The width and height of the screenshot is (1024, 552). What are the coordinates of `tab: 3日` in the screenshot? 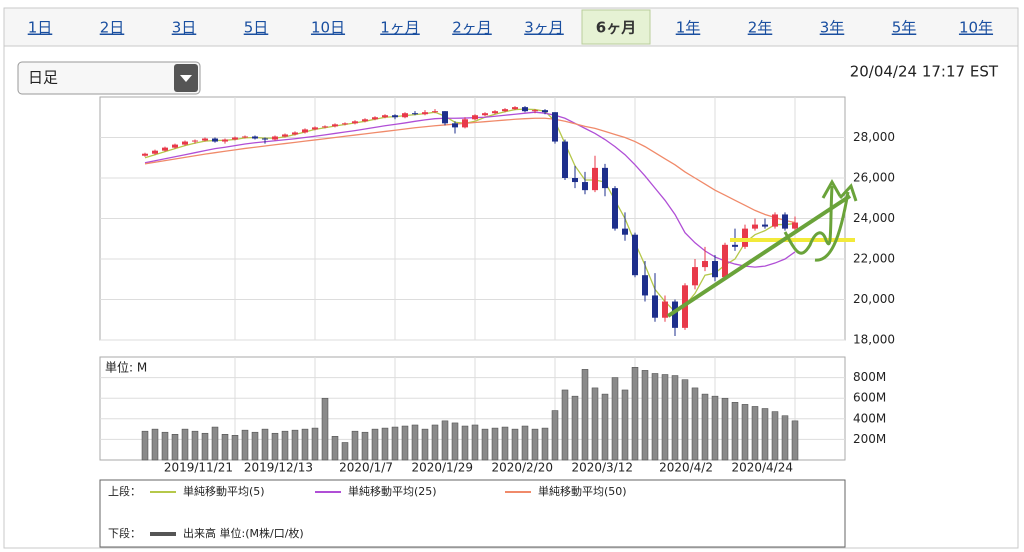 It's located at (184, 28).